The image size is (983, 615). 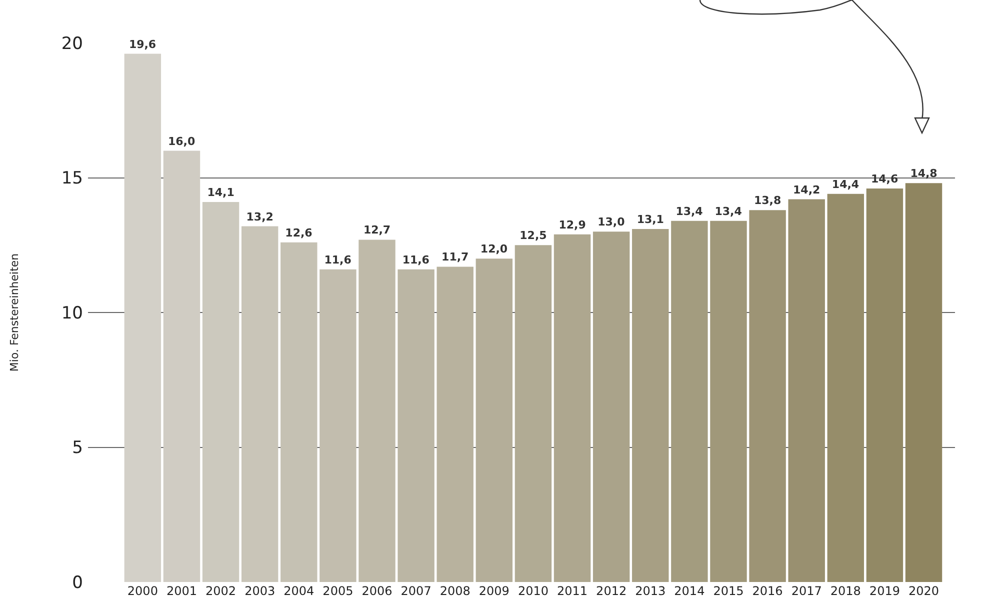 What do you see at coordinates (650, 591) in the screenshot?
I see `x-tick-label: 2013` at bounding box center [650, 591].